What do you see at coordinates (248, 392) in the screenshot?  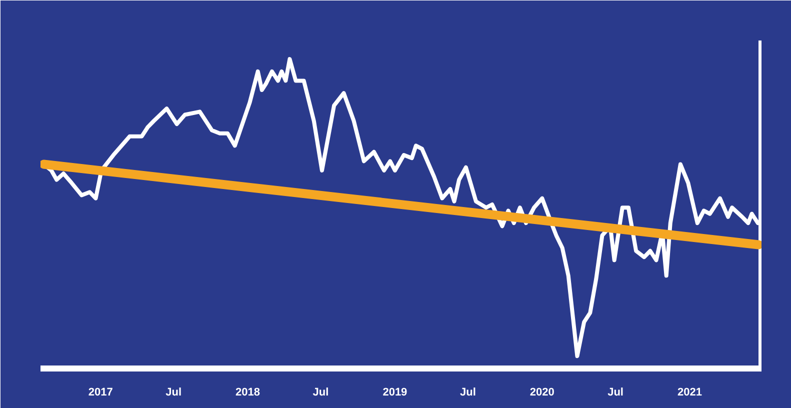 I see `x-tick-label: 2018` at bounding box center [248, 392].